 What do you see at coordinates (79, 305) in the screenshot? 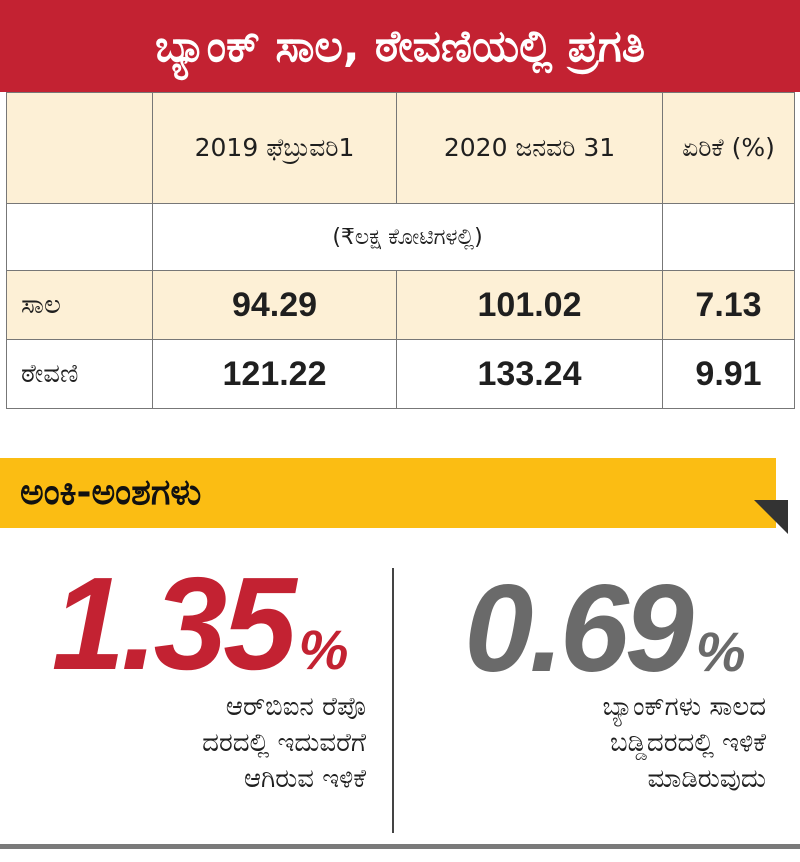
I see `row-label-loan: ಸಾಲ` at bounding box center [79, 305].